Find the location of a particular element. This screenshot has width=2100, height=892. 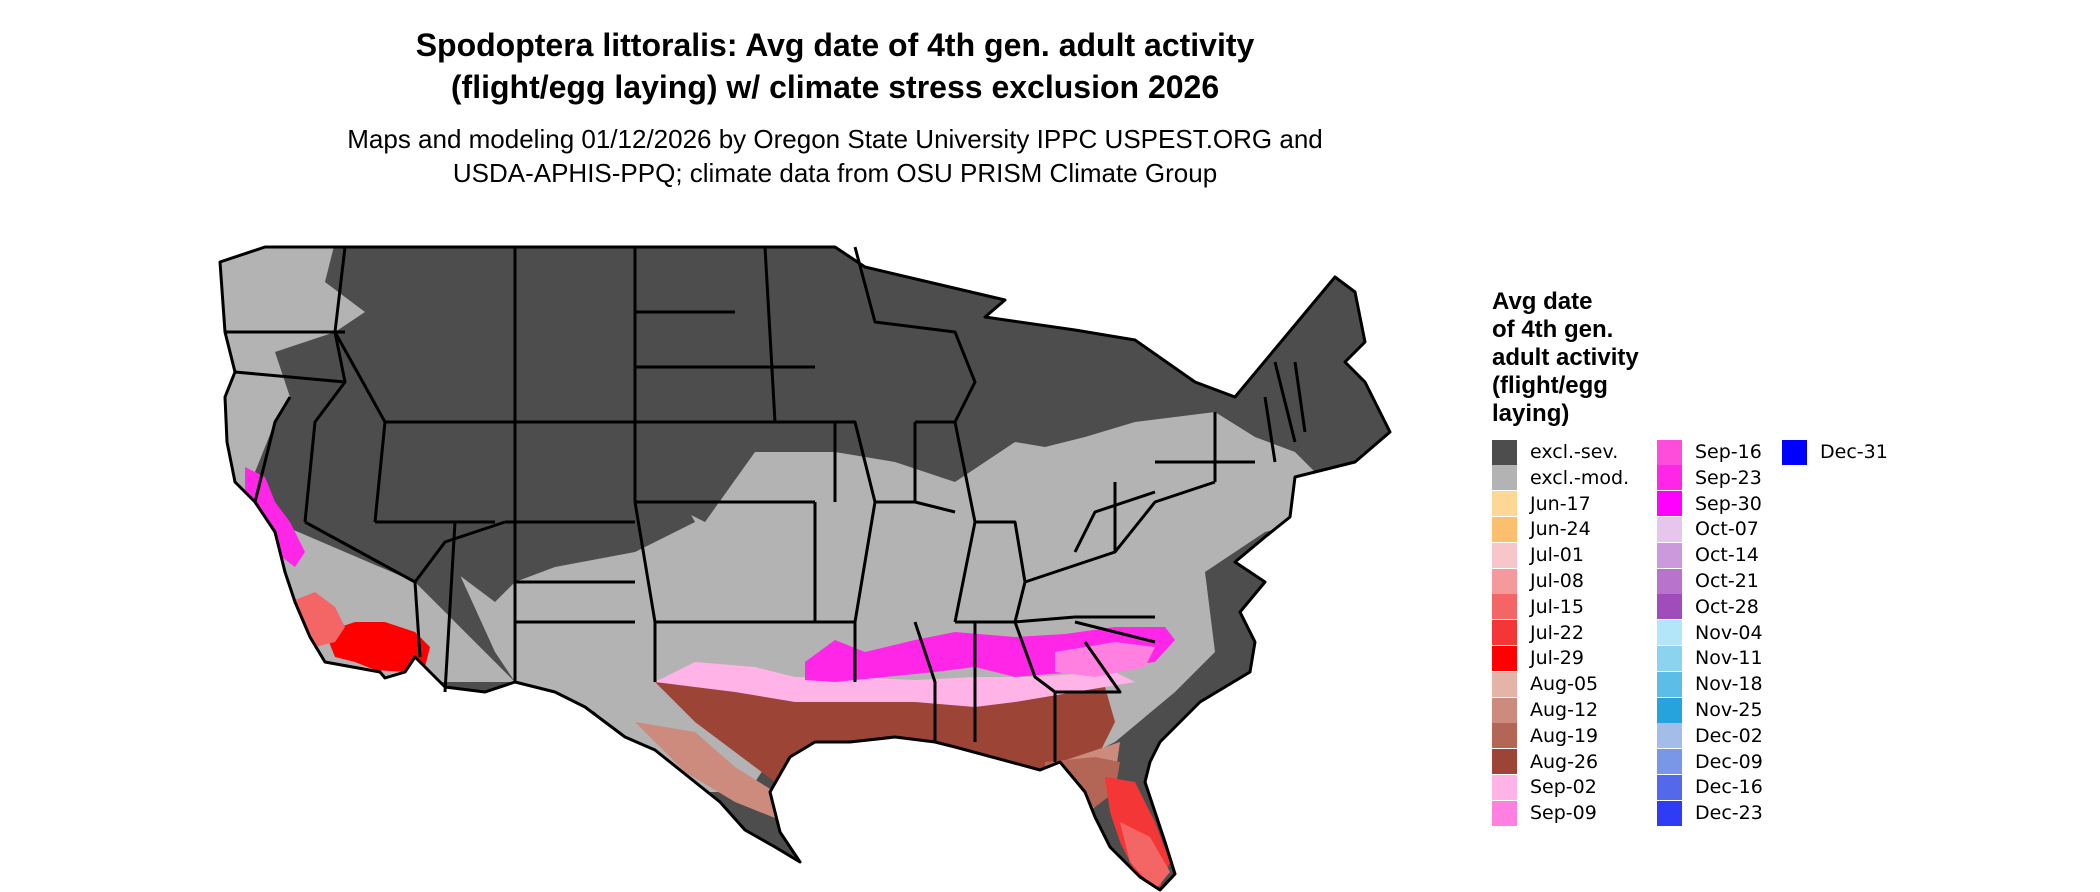

legend-item: Aug-26 is located at coordinates (1545, 762).